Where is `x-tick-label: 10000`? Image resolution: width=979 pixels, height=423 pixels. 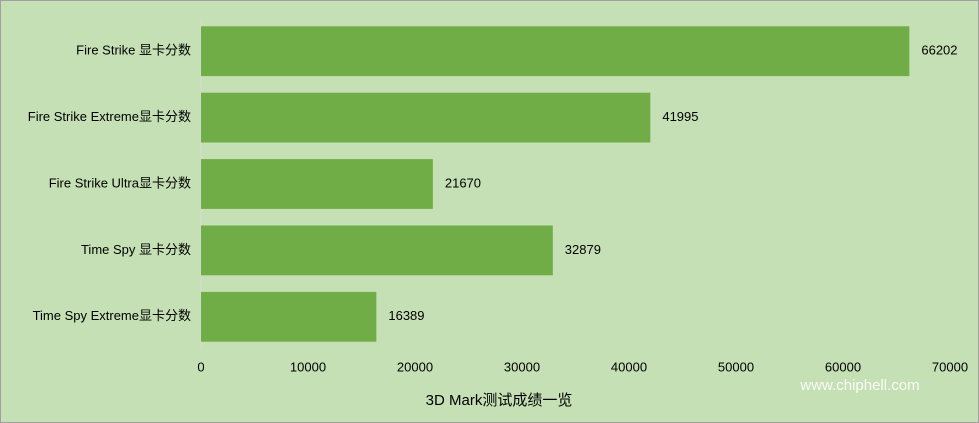 x-tick-label: 10000 is located at coordinates (308, 366).